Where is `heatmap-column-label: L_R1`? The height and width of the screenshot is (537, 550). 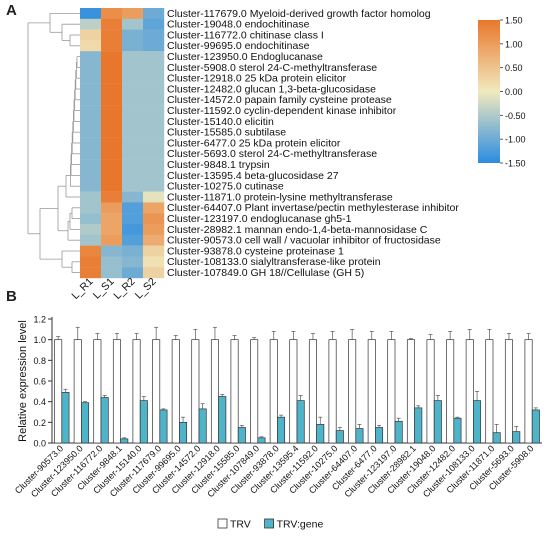
heatmap-column-label: L_R1 is located at coordinates (82, 289).